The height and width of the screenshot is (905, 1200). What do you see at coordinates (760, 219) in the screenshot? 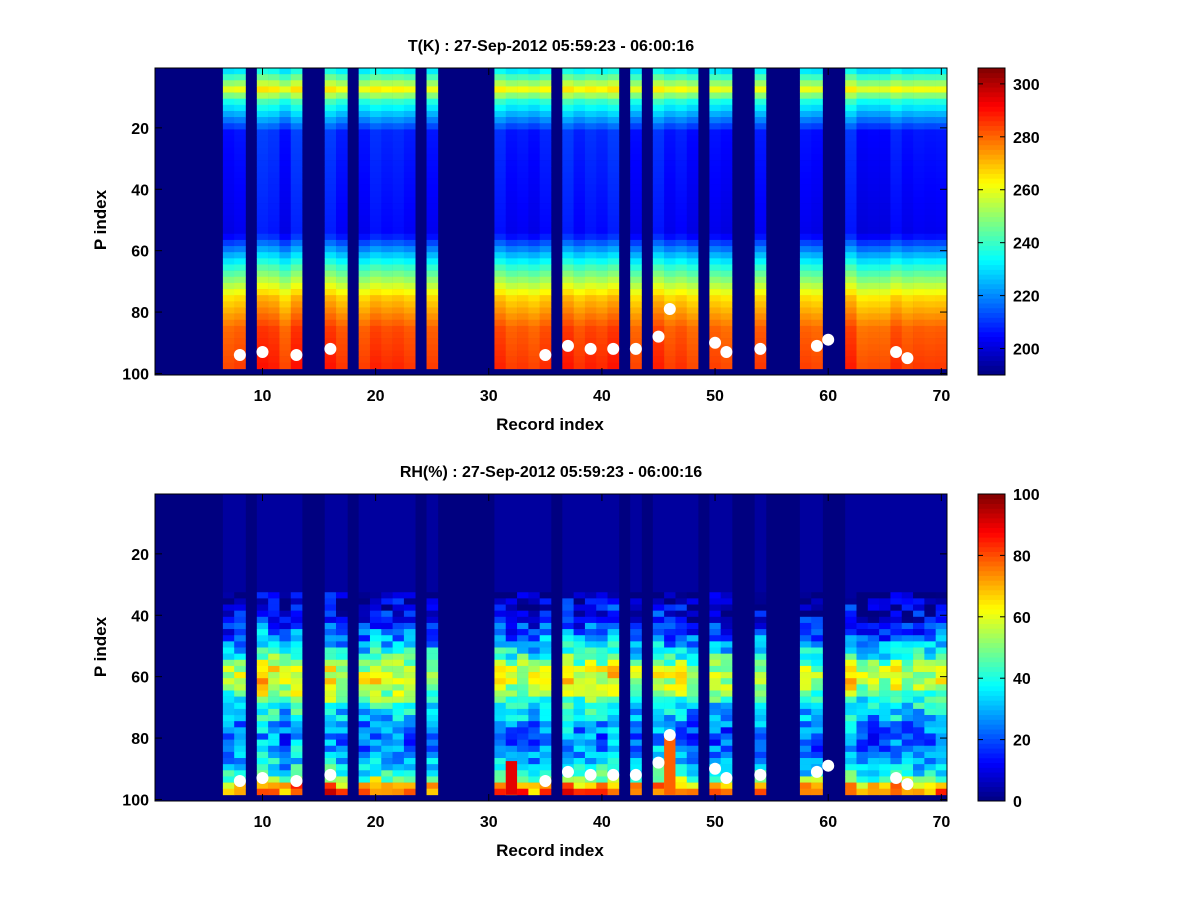
I see `heatmap-column` at bounding box center [760, 219].